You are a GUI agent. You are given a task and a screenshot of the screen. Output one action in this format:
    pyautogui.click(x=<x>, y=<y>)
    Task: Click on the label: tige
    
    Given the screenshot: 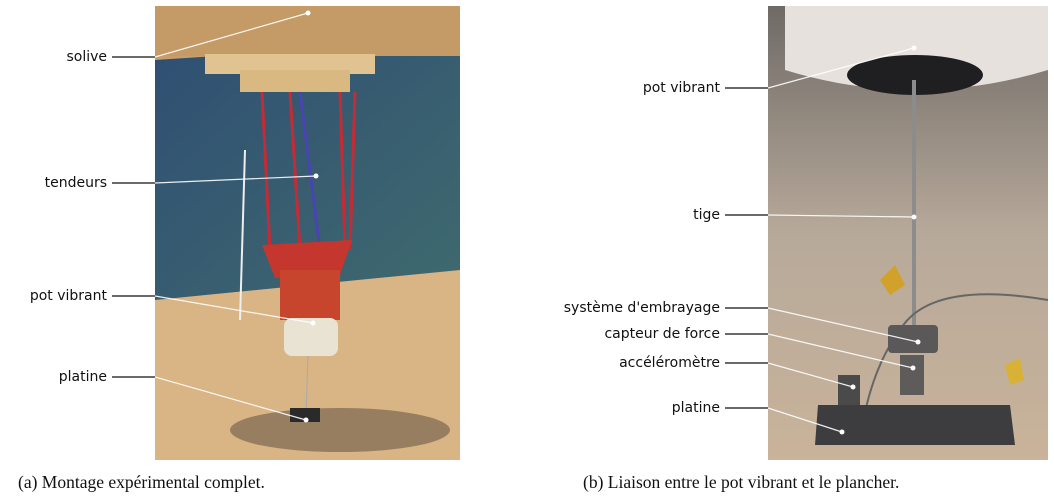 What is the action you would take?
    pyautogui.click(x=706, y=215)
    